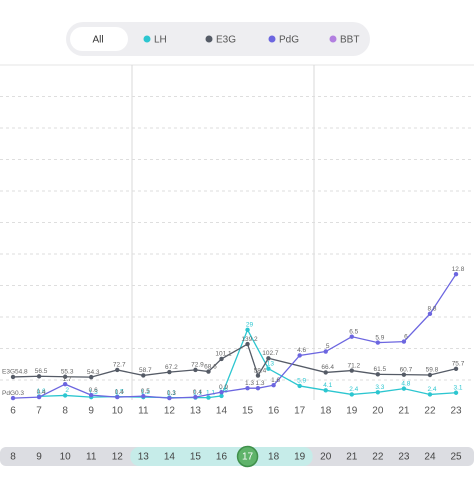  What do you see at coordinates (170, 411) in the screenshot?
I see `x-tick-label: 12` at bounding box center [170, 411].